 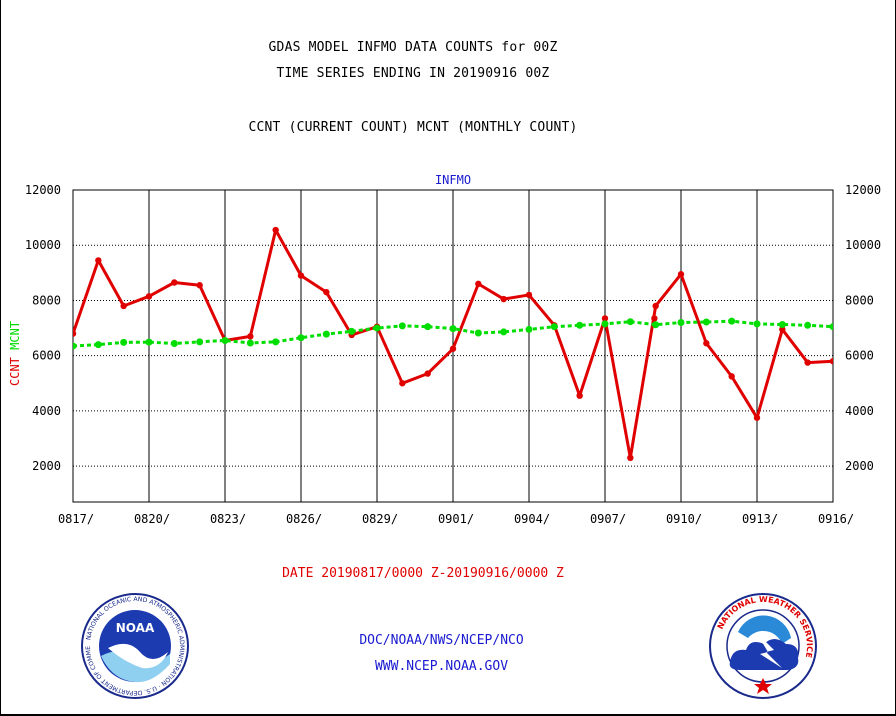 What do you see at coordinates (423, 573) in the screenshot?
I see `date-range: DATE 20190817/0000 Z-20190916/0000 Z` at bounding box center [423, 573].